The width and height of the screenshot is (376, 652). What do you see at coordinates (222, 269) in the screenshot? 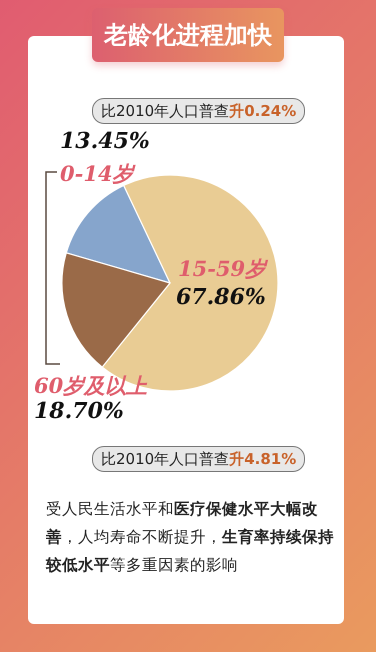
I see `slice-label: 15-59岁` at bounding box center [222, 269].